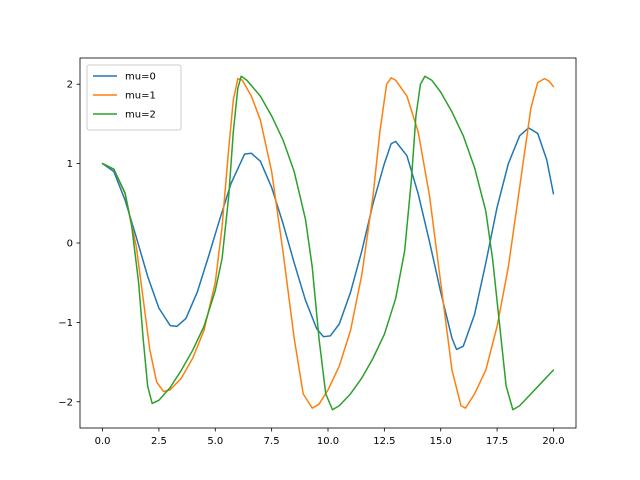 This screenshot has width=640, height=480. I want to click on x-tick-label: 5.0, so click(215, 441).